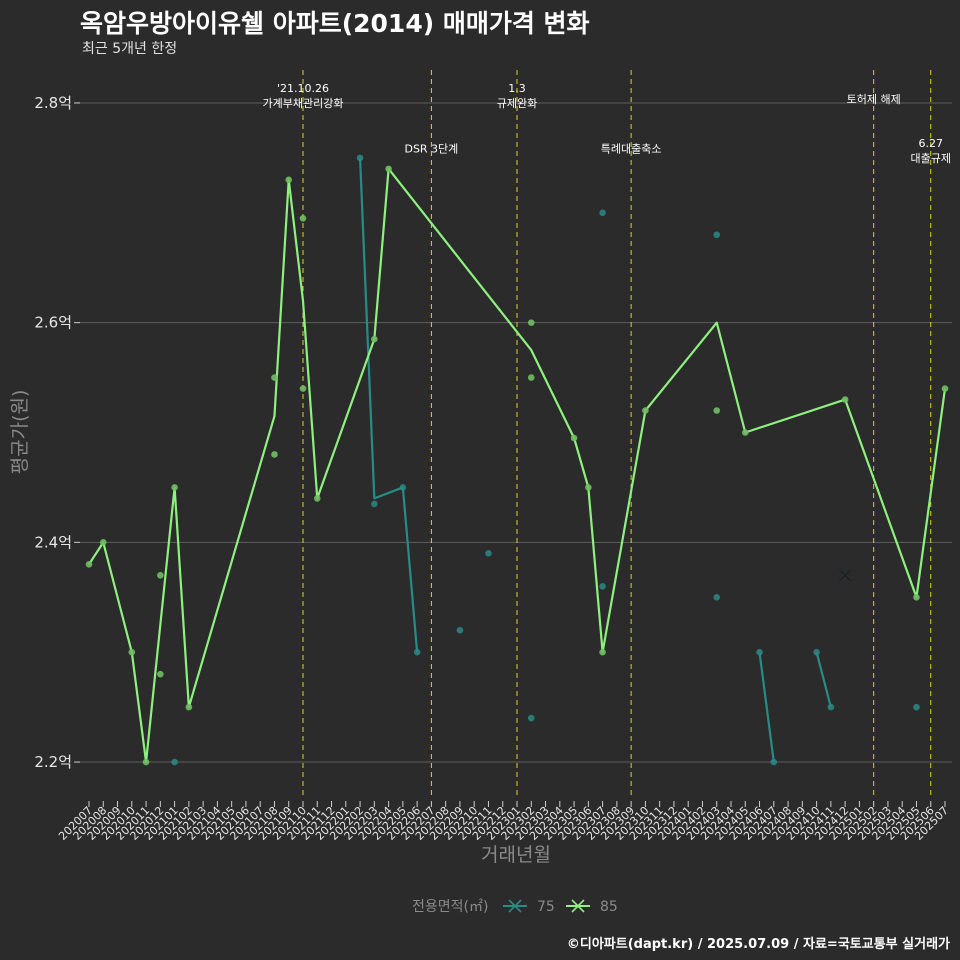  What do you see at coordinates (130, 49) in the screenshot?
I see `chart-subtitle: 최근 5개년 한정` at bounding box center [130, 49].